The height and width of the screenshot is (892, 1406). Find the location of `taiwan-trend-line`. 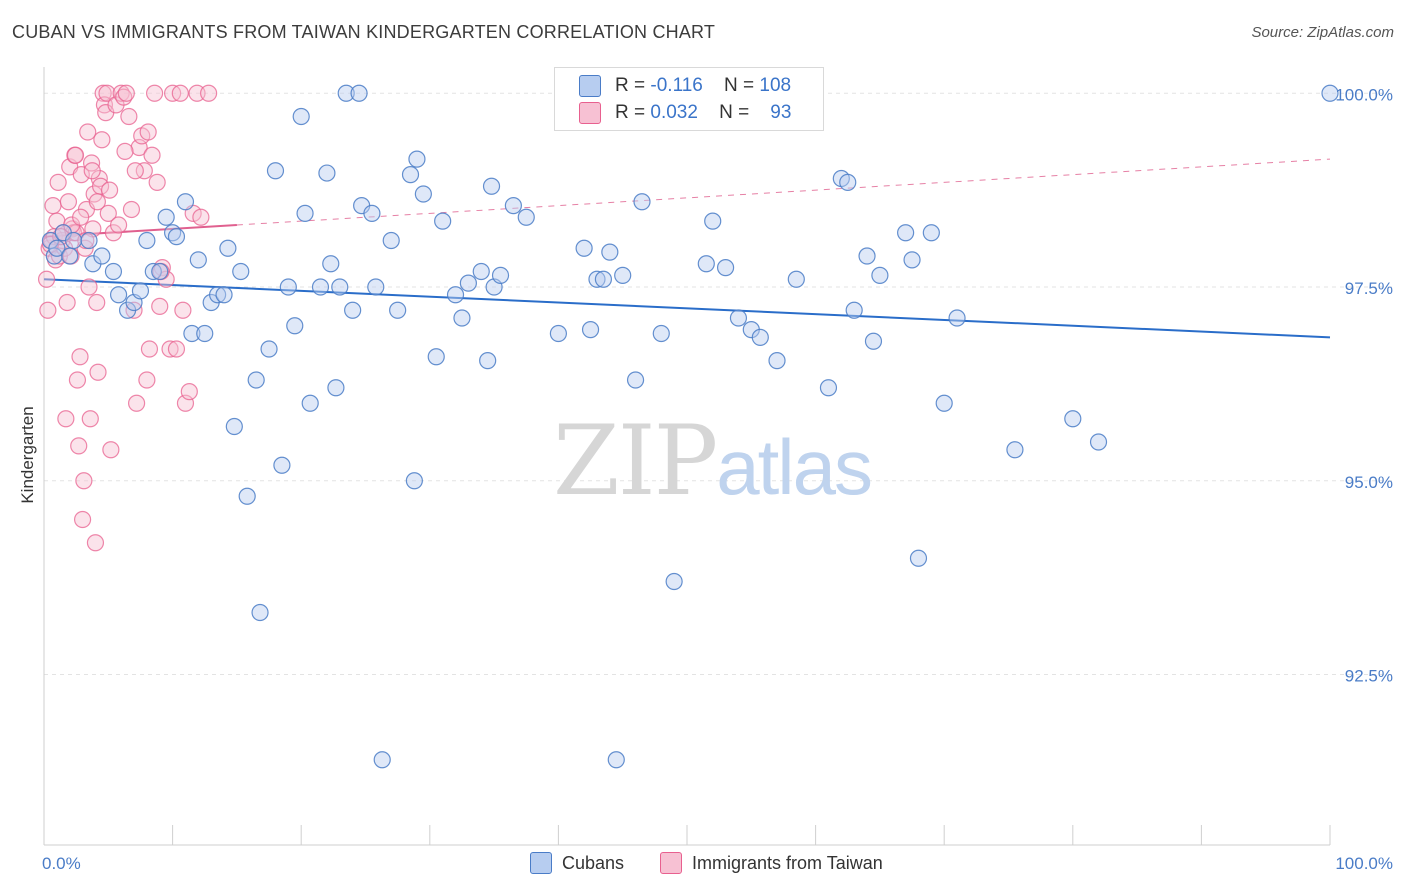

taiwan-trend-line is located at coordinates (140, 231).